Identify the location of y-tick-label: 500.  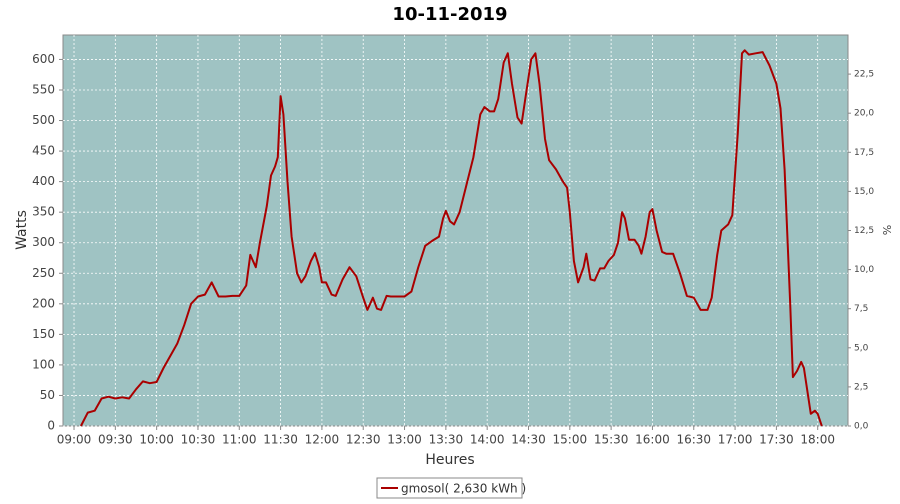
(43, 120).